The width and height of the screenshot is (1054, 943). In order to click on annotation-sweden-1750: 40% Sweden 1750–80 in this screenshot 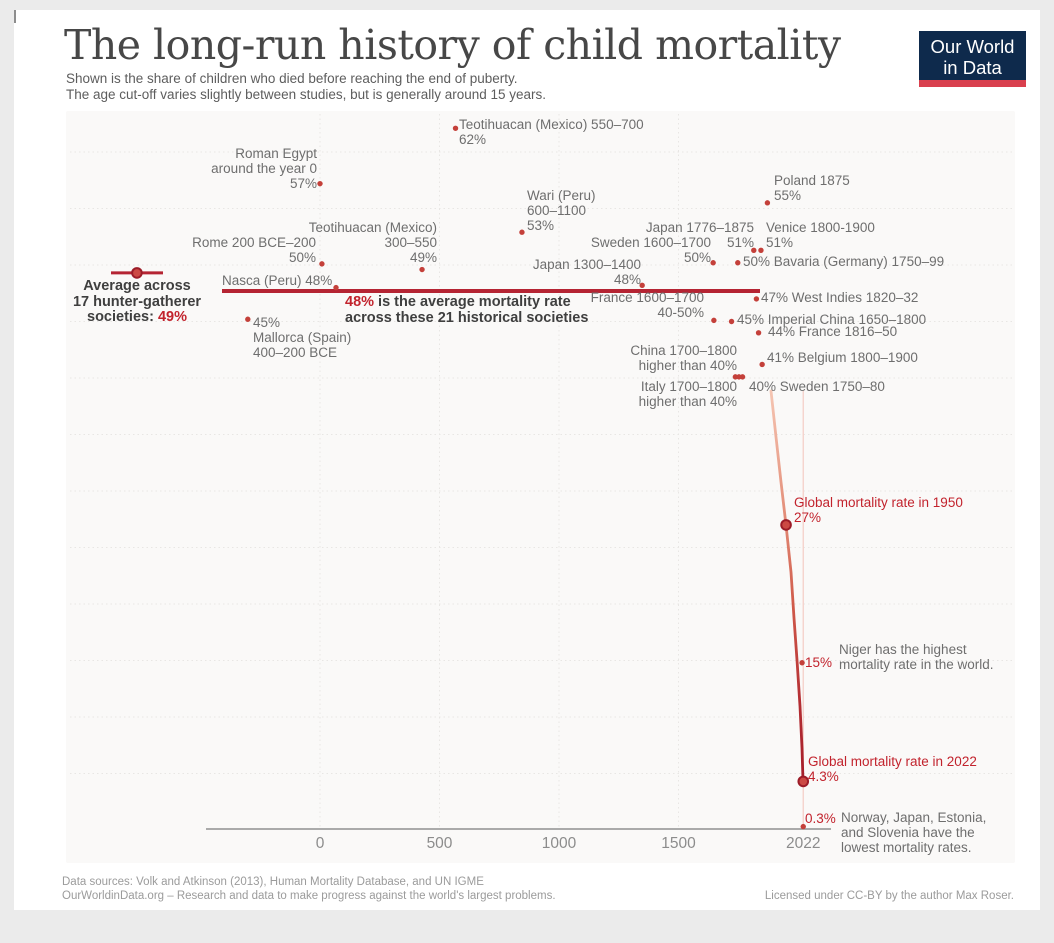, I will do `click(817, 387)`.